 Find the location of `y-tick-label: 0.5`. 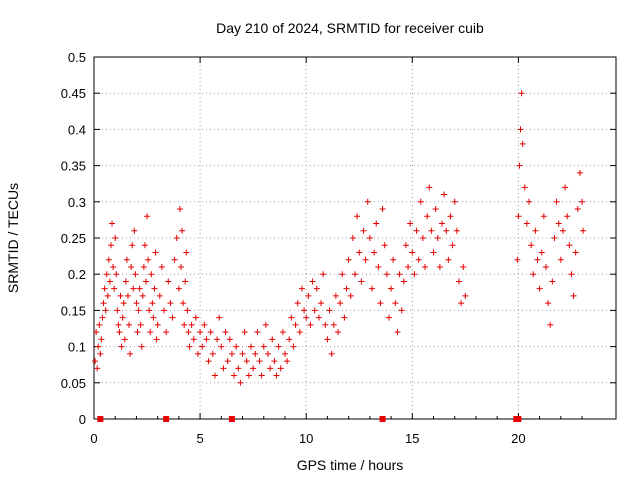

y-tick-label: 0.5 is located at coordinates (77, 57).